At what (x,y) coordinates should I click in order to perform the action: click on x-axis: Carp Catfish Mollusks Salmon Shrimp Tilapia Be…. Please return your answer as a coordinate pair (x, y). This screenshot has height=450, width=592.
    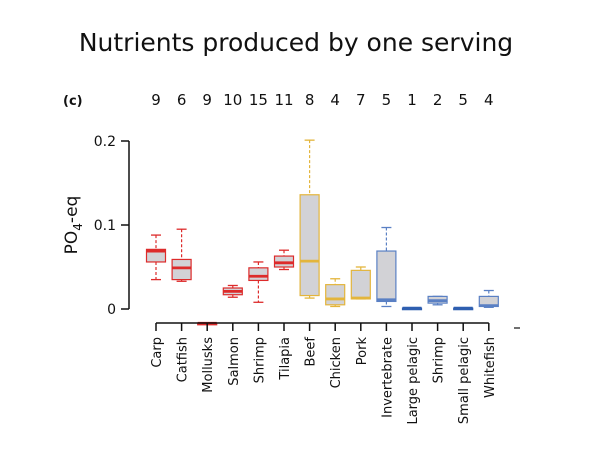
    Looking at the image, I should click on (335, 373).